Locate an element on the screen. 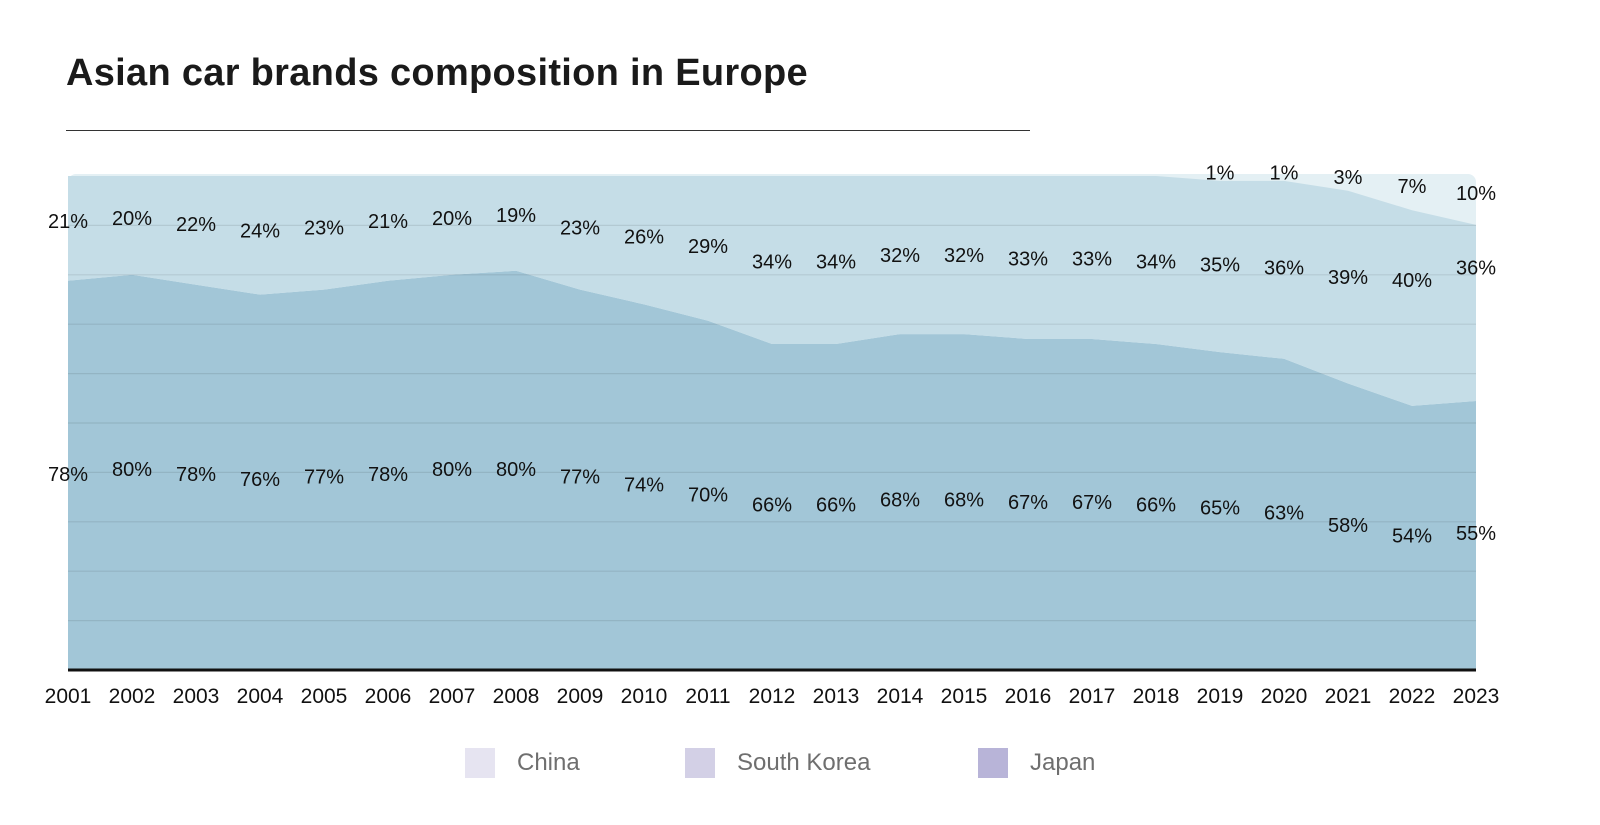 The image size is (1600, 825). data-label-japan: 65% is located at coordinates (1220, 508).